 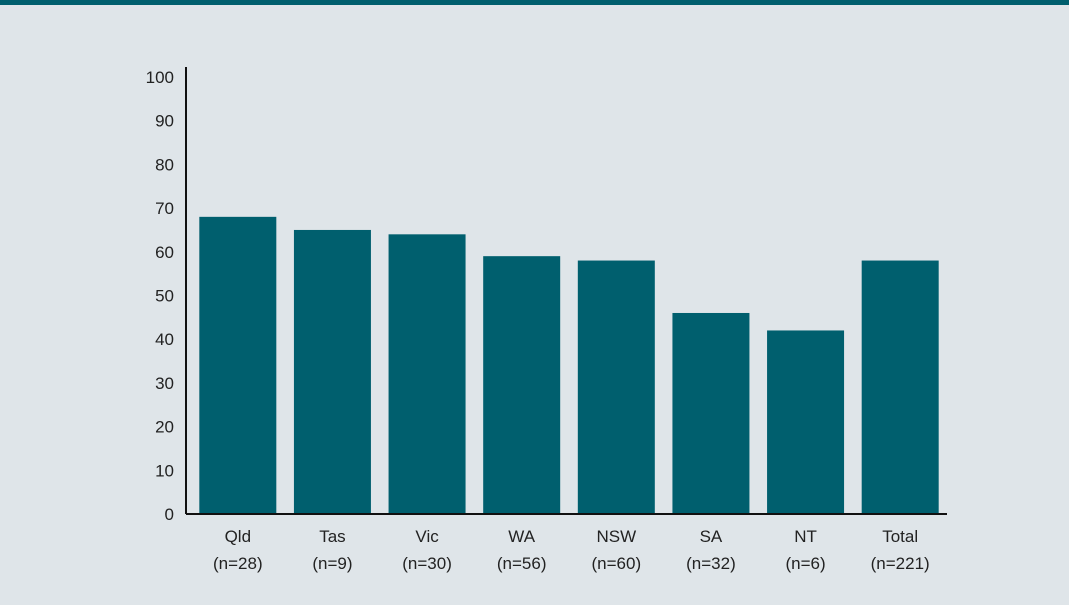 What do you see at coordinates (711, 413) in the screenshot?
I see `bar-sa` at bounding box center [711, 413].